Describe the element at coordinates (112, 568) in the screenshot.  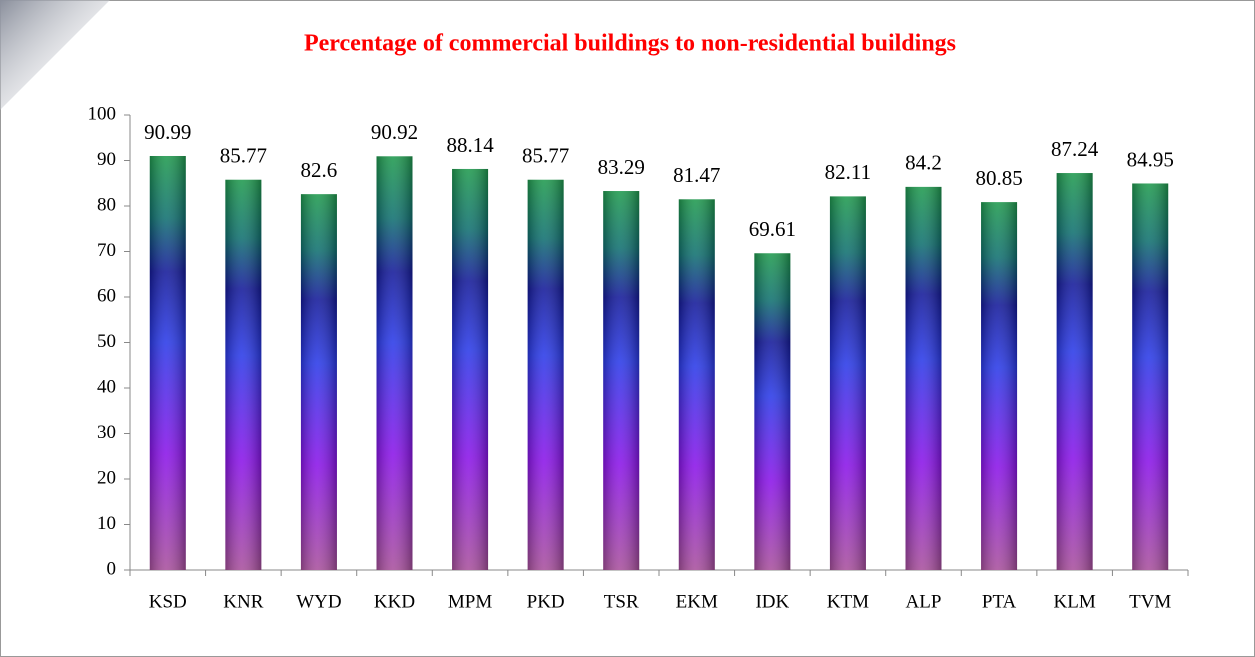
I see `y-tick-label: 0` at that location.